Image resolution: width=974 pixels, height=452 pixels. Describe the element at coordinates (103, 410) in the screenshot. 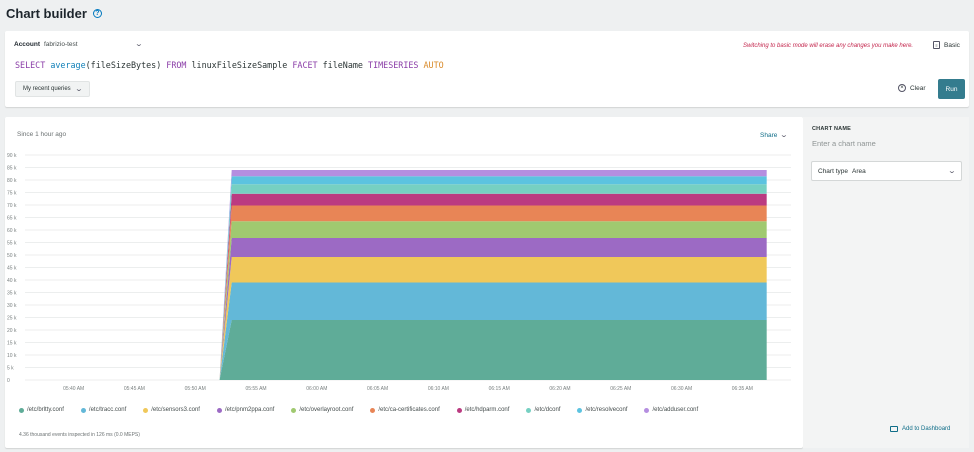

I see `legend-item: /etc/tracc.conf` at that location.